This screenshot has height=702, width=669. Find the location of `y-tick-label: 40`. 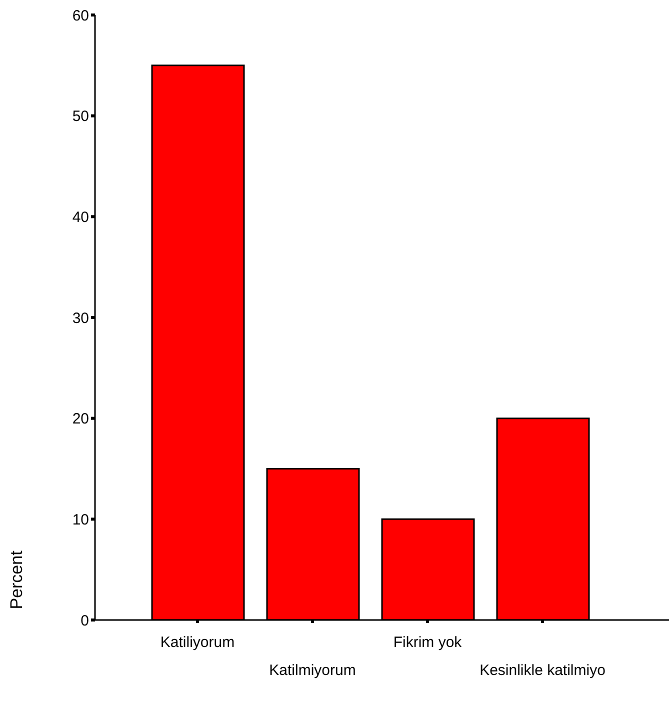

y-tick-label: 40 is located at coordinates (80, 217).